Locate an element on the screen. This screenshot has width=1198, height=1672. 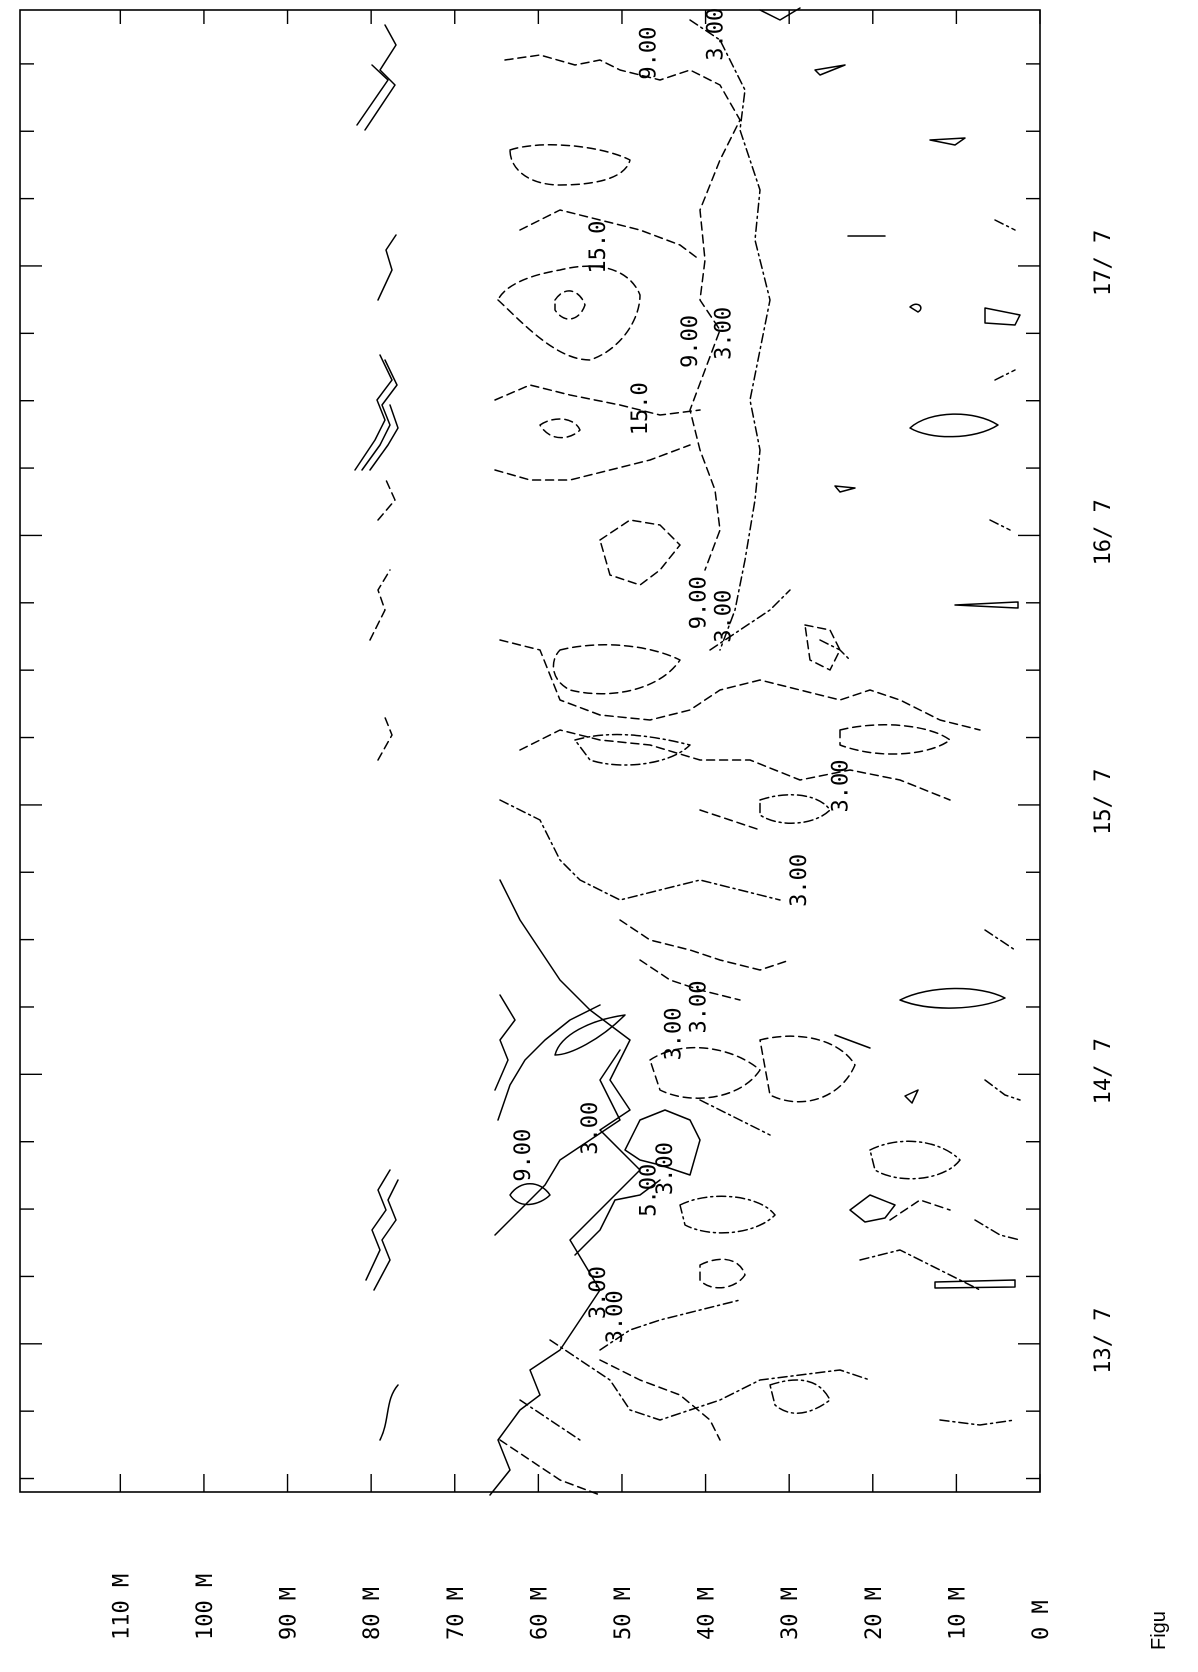
date-tick-label: 14/ 7 is located at coordinates (1103, 1071).